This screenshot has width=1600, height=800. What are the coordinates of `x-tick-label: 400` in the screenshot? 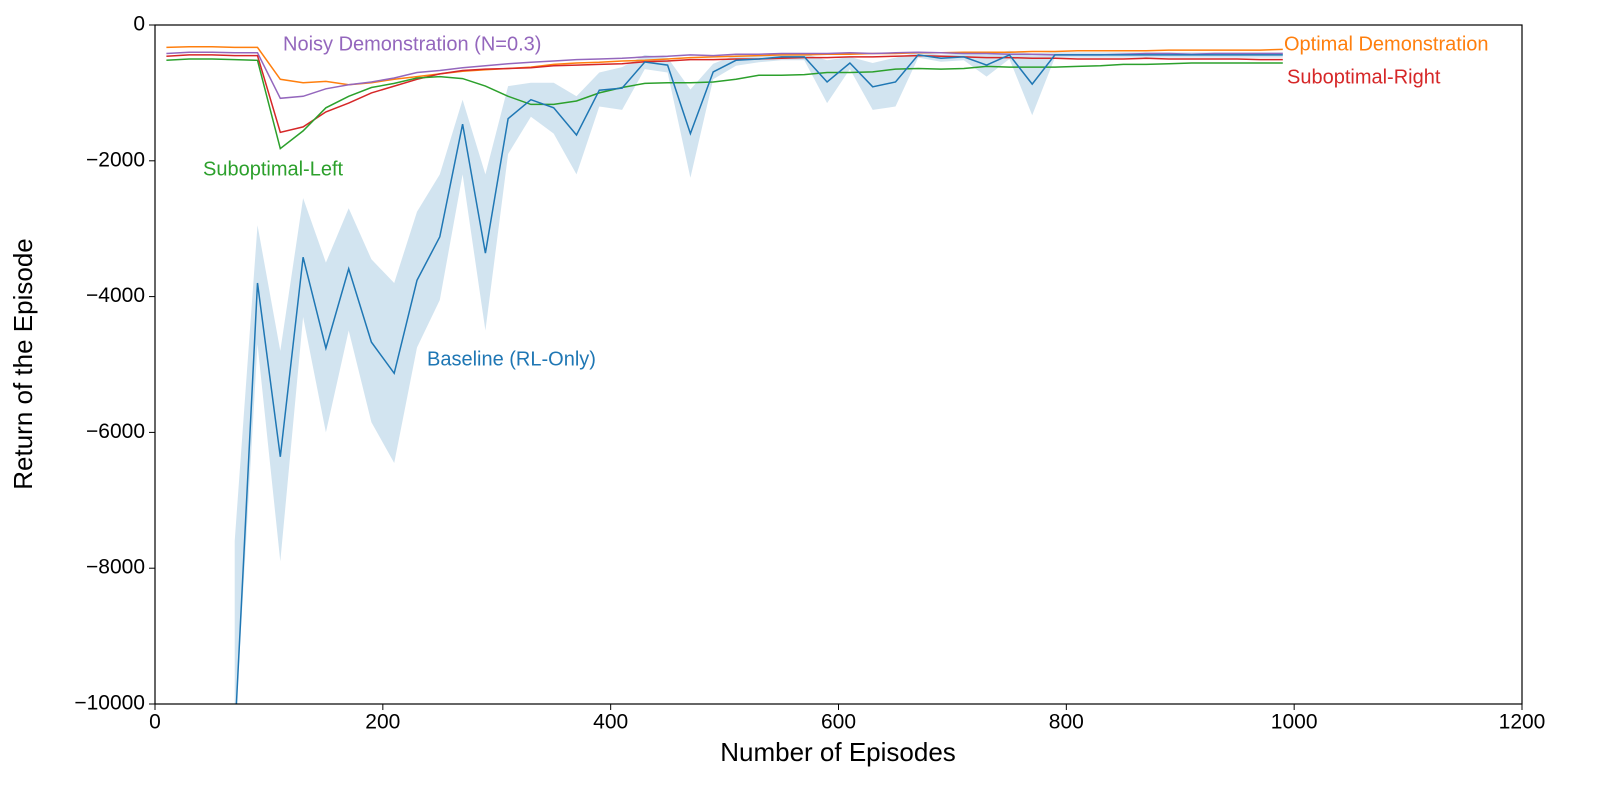 It's located at (610, 722).